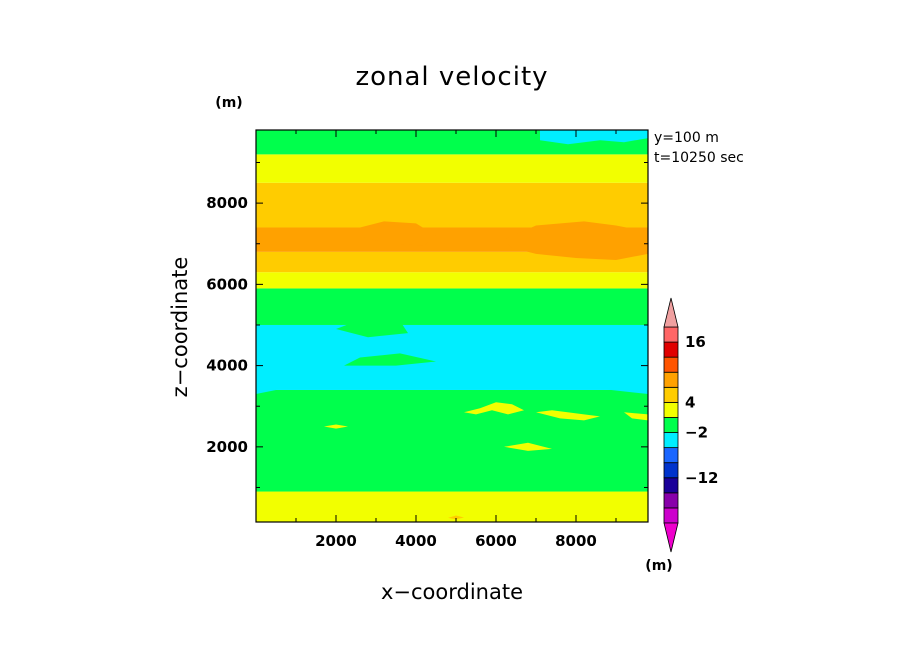 This screenshot has width=904, height=654. What do you see at coordinates (228, 103) in the screenshot?
I see `y-axis-unit: (m)` at bounding box center [228, 103].